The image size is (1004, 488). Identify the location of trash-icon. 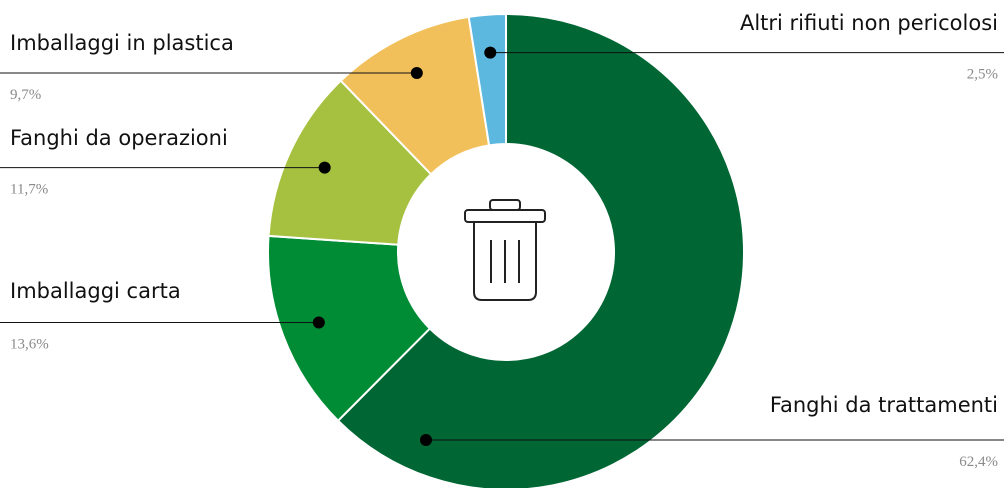
(505, 250).